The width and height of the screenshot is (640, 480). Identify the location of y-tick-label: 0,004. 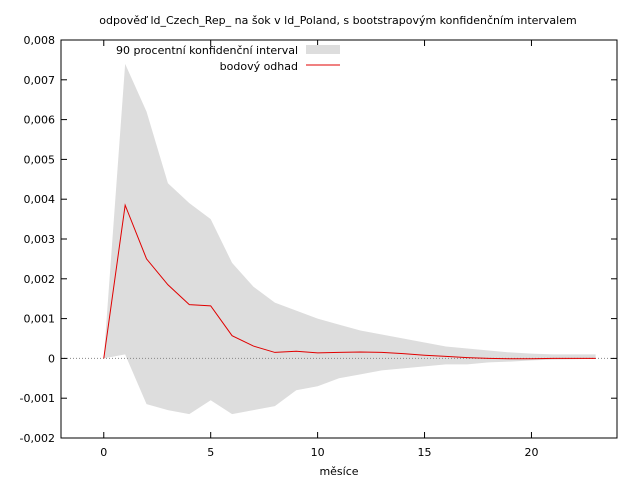
(40, 199).